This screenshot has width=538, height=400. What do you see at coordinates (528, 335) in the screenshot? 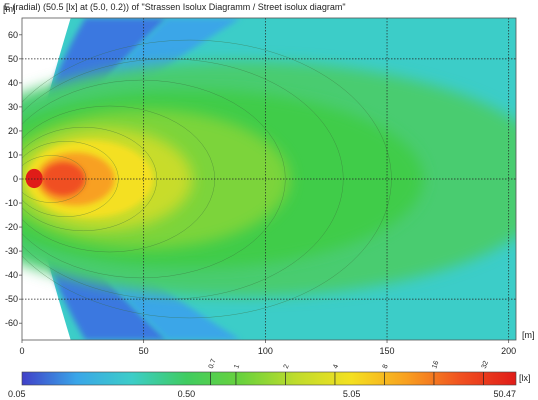
I see `x-unit-label: [m]` at bounding box center [528, 335].